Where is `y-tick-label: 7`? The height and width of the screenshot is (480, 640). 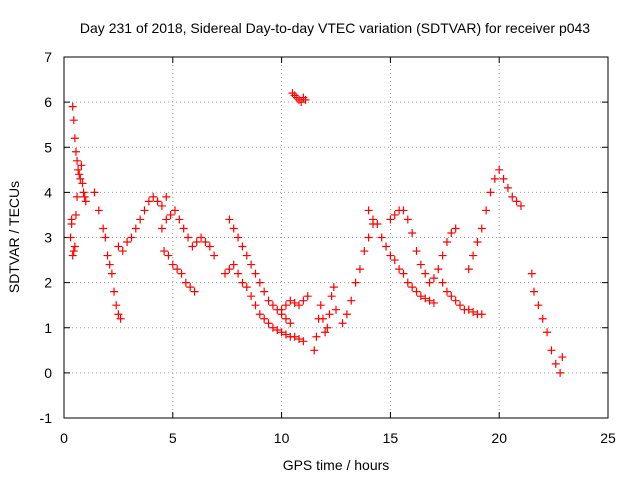 y-tick-label: 7 is located at coordinates (48, 57).